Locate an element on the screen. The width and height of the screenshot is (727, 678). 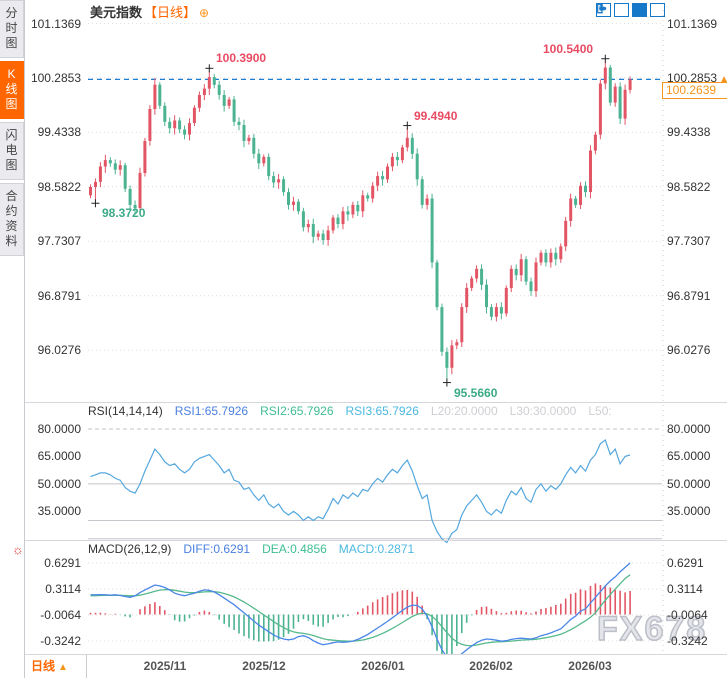
macd-axis-label-left: -0.3242 is located at coordinates (60, 640).